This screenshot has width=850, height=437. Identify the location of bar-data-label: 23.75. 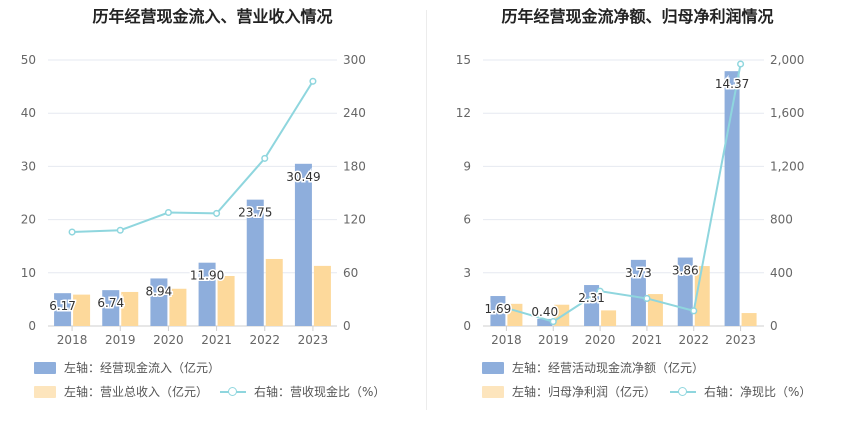
(255, 213).